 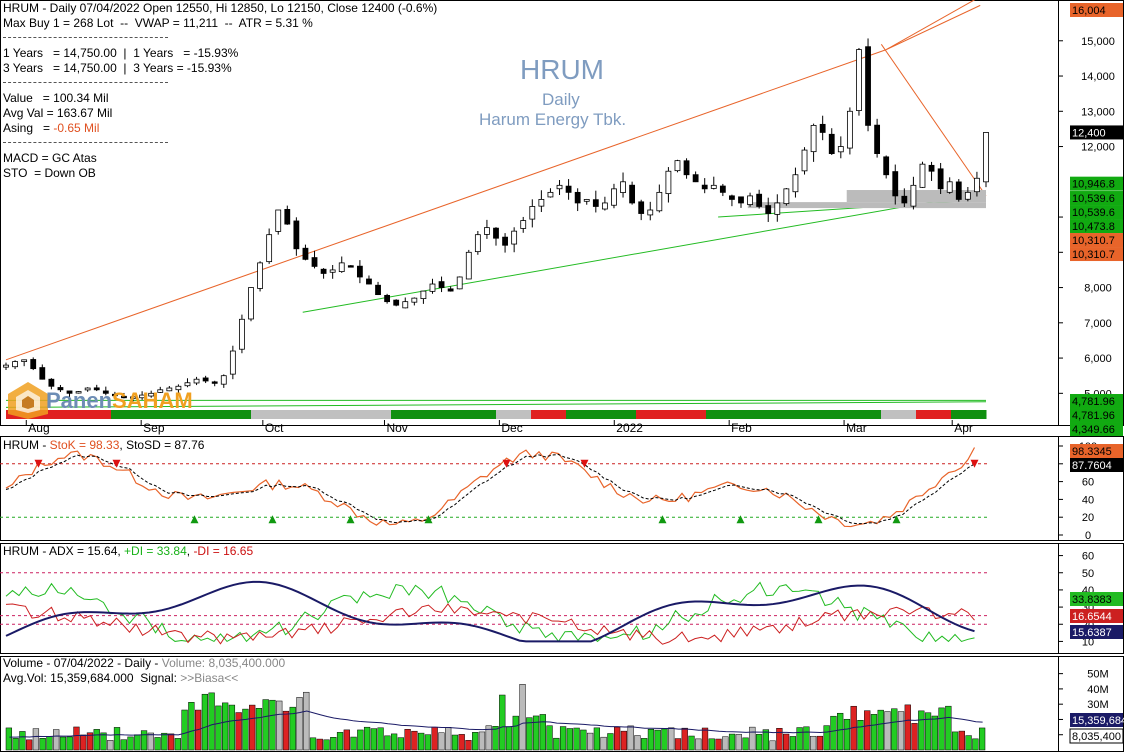 I want to click on price-tag-label: 10,946.8, so click(x=1093, y=185).